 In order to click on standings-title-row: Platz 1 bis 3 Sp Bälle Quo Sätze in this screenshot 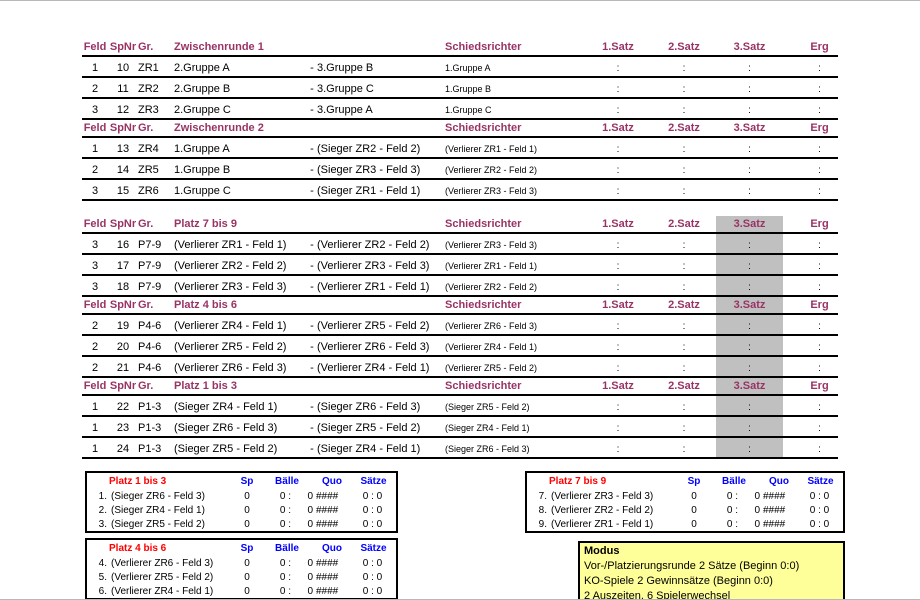, I will do `click(241, 481)`.